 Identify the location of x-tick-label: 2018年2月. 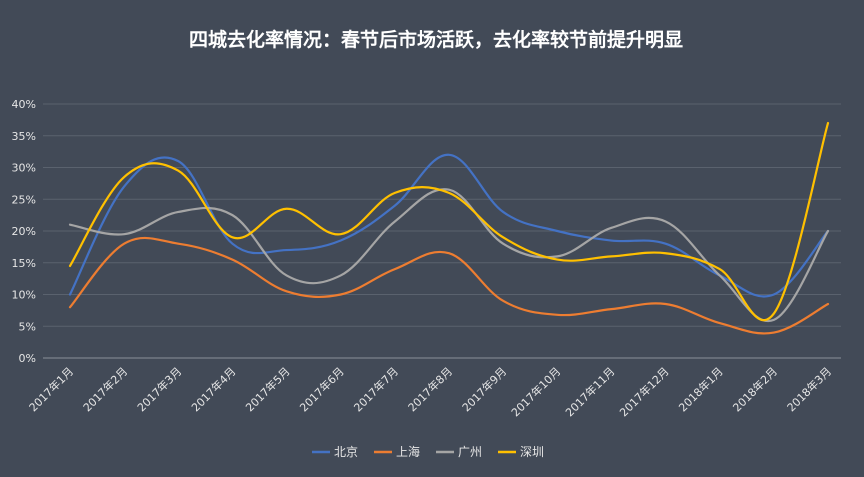
(755, 389).